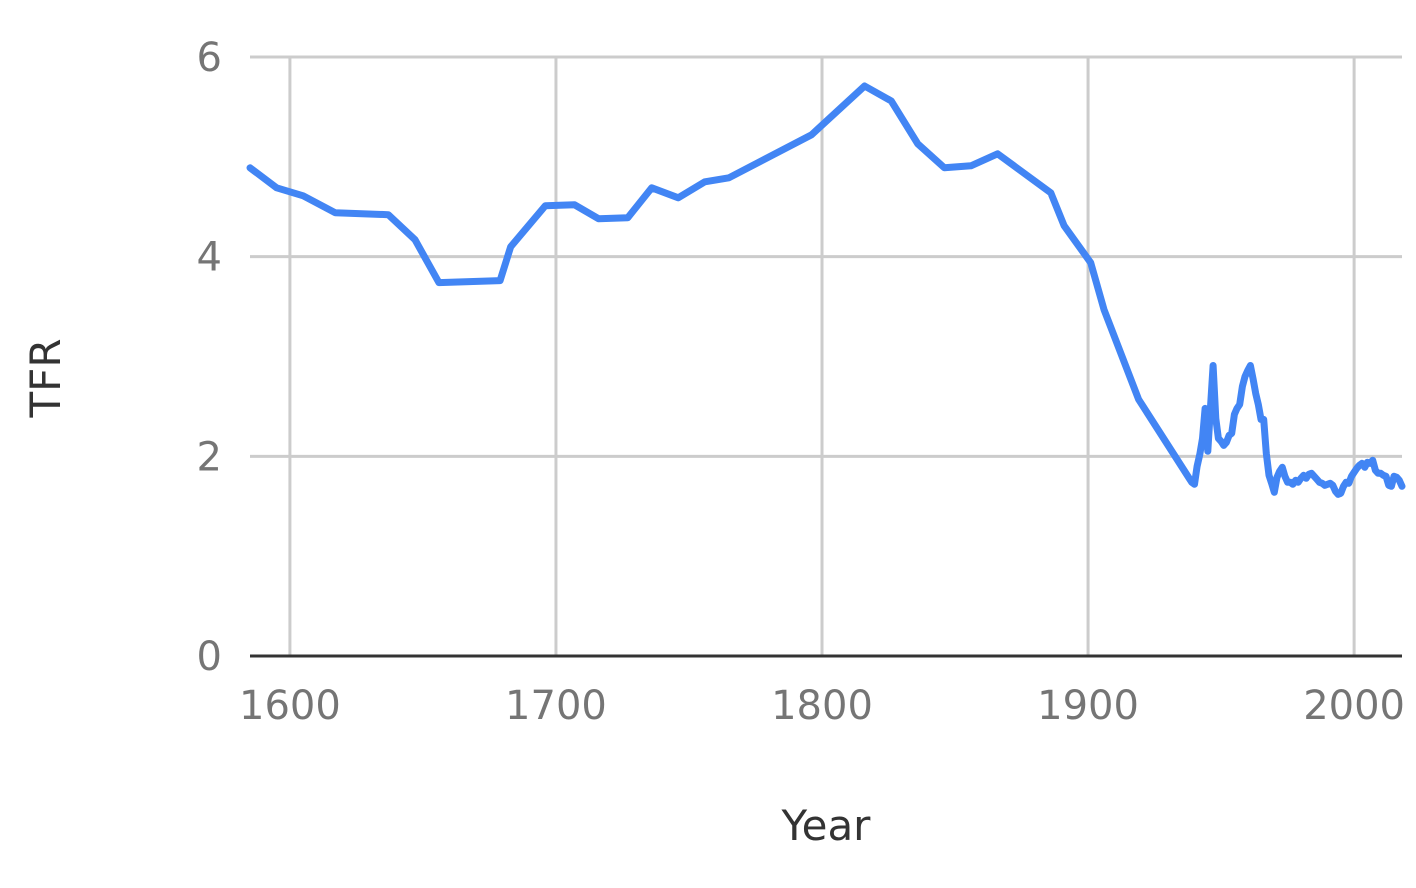  I want to click on x-tick-label: 1800, so click(822, 706).